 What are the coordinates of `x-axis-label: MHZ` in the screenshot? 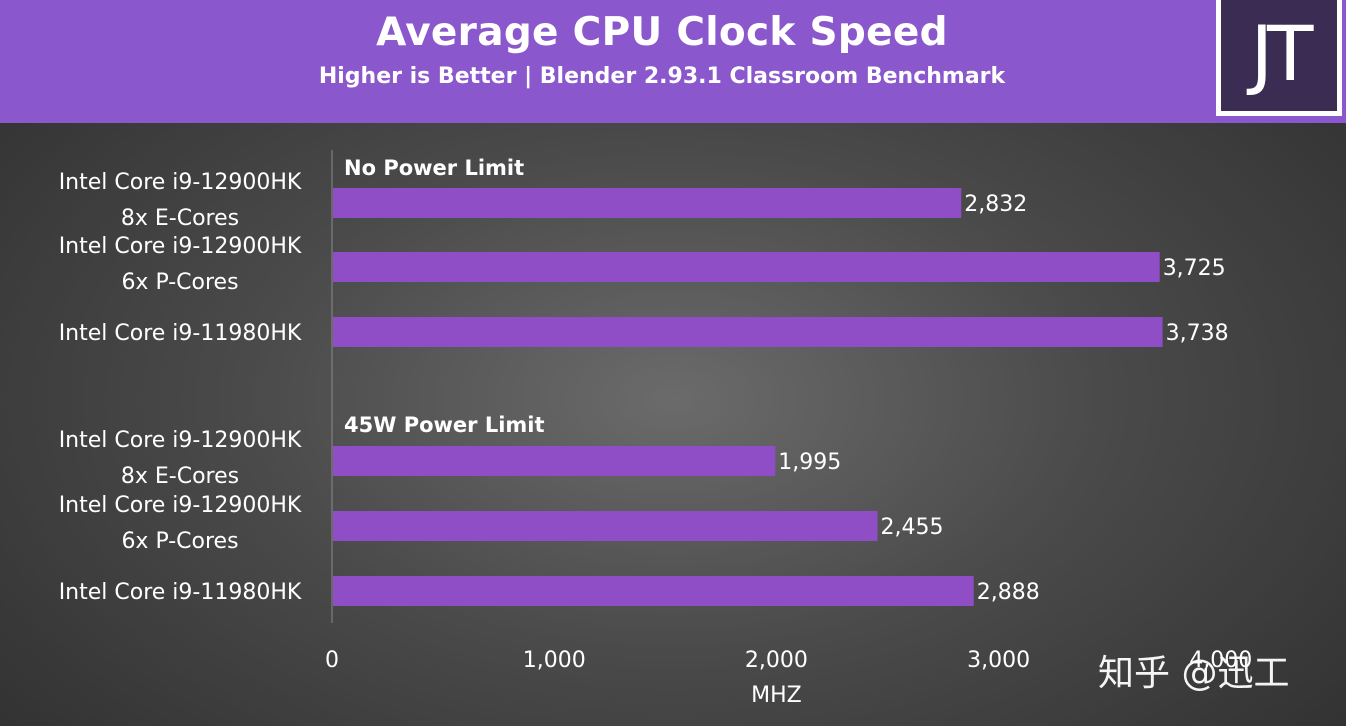 It's located at (776, 695).